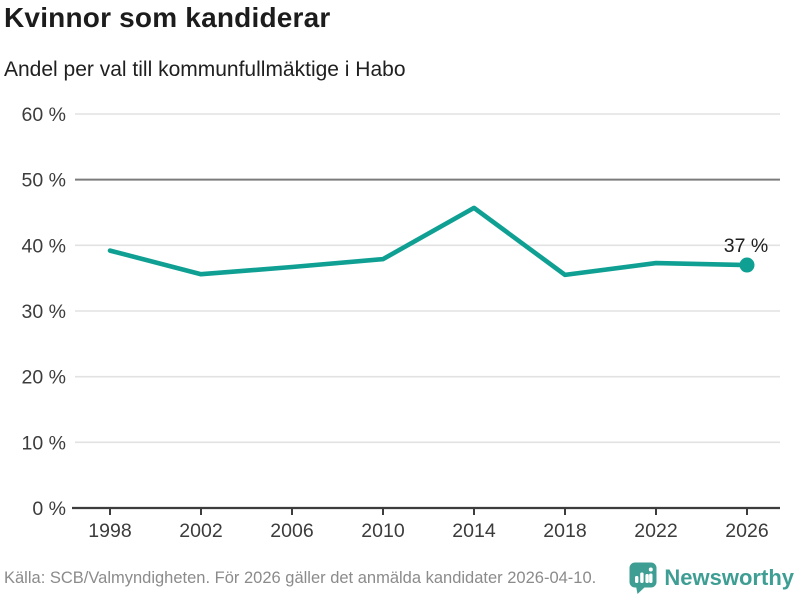  Describe the element at coordinates (200, 531) in the screenshot. I see `x-tick-label: 2002` at that location.